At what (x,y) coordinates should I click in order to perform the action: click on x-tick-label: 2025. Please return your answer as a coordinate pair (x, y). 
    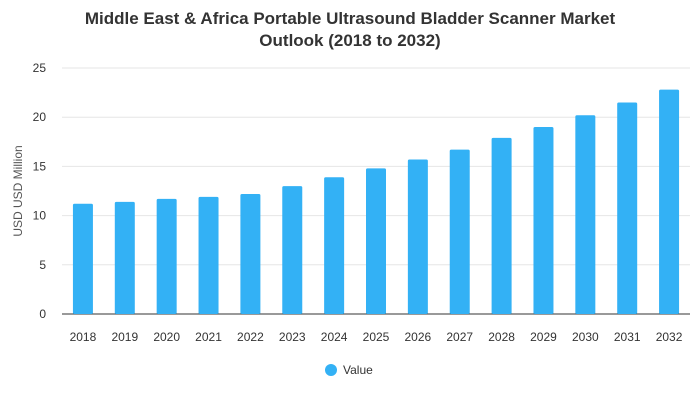
    Looking at the image, I should click on (376, 337).